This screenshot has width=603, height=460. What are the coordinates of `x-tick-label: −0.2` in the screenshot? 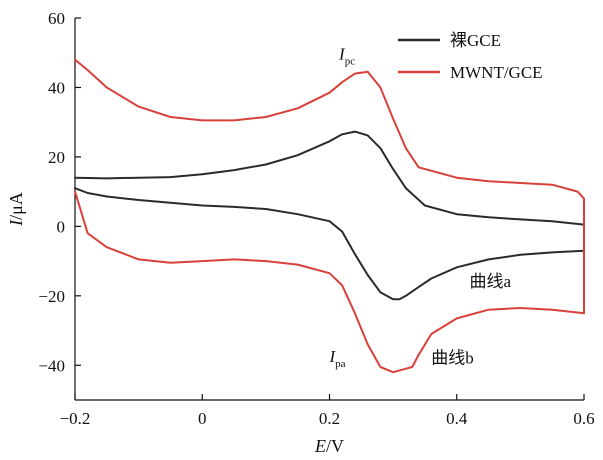 It's located at (75, 418).